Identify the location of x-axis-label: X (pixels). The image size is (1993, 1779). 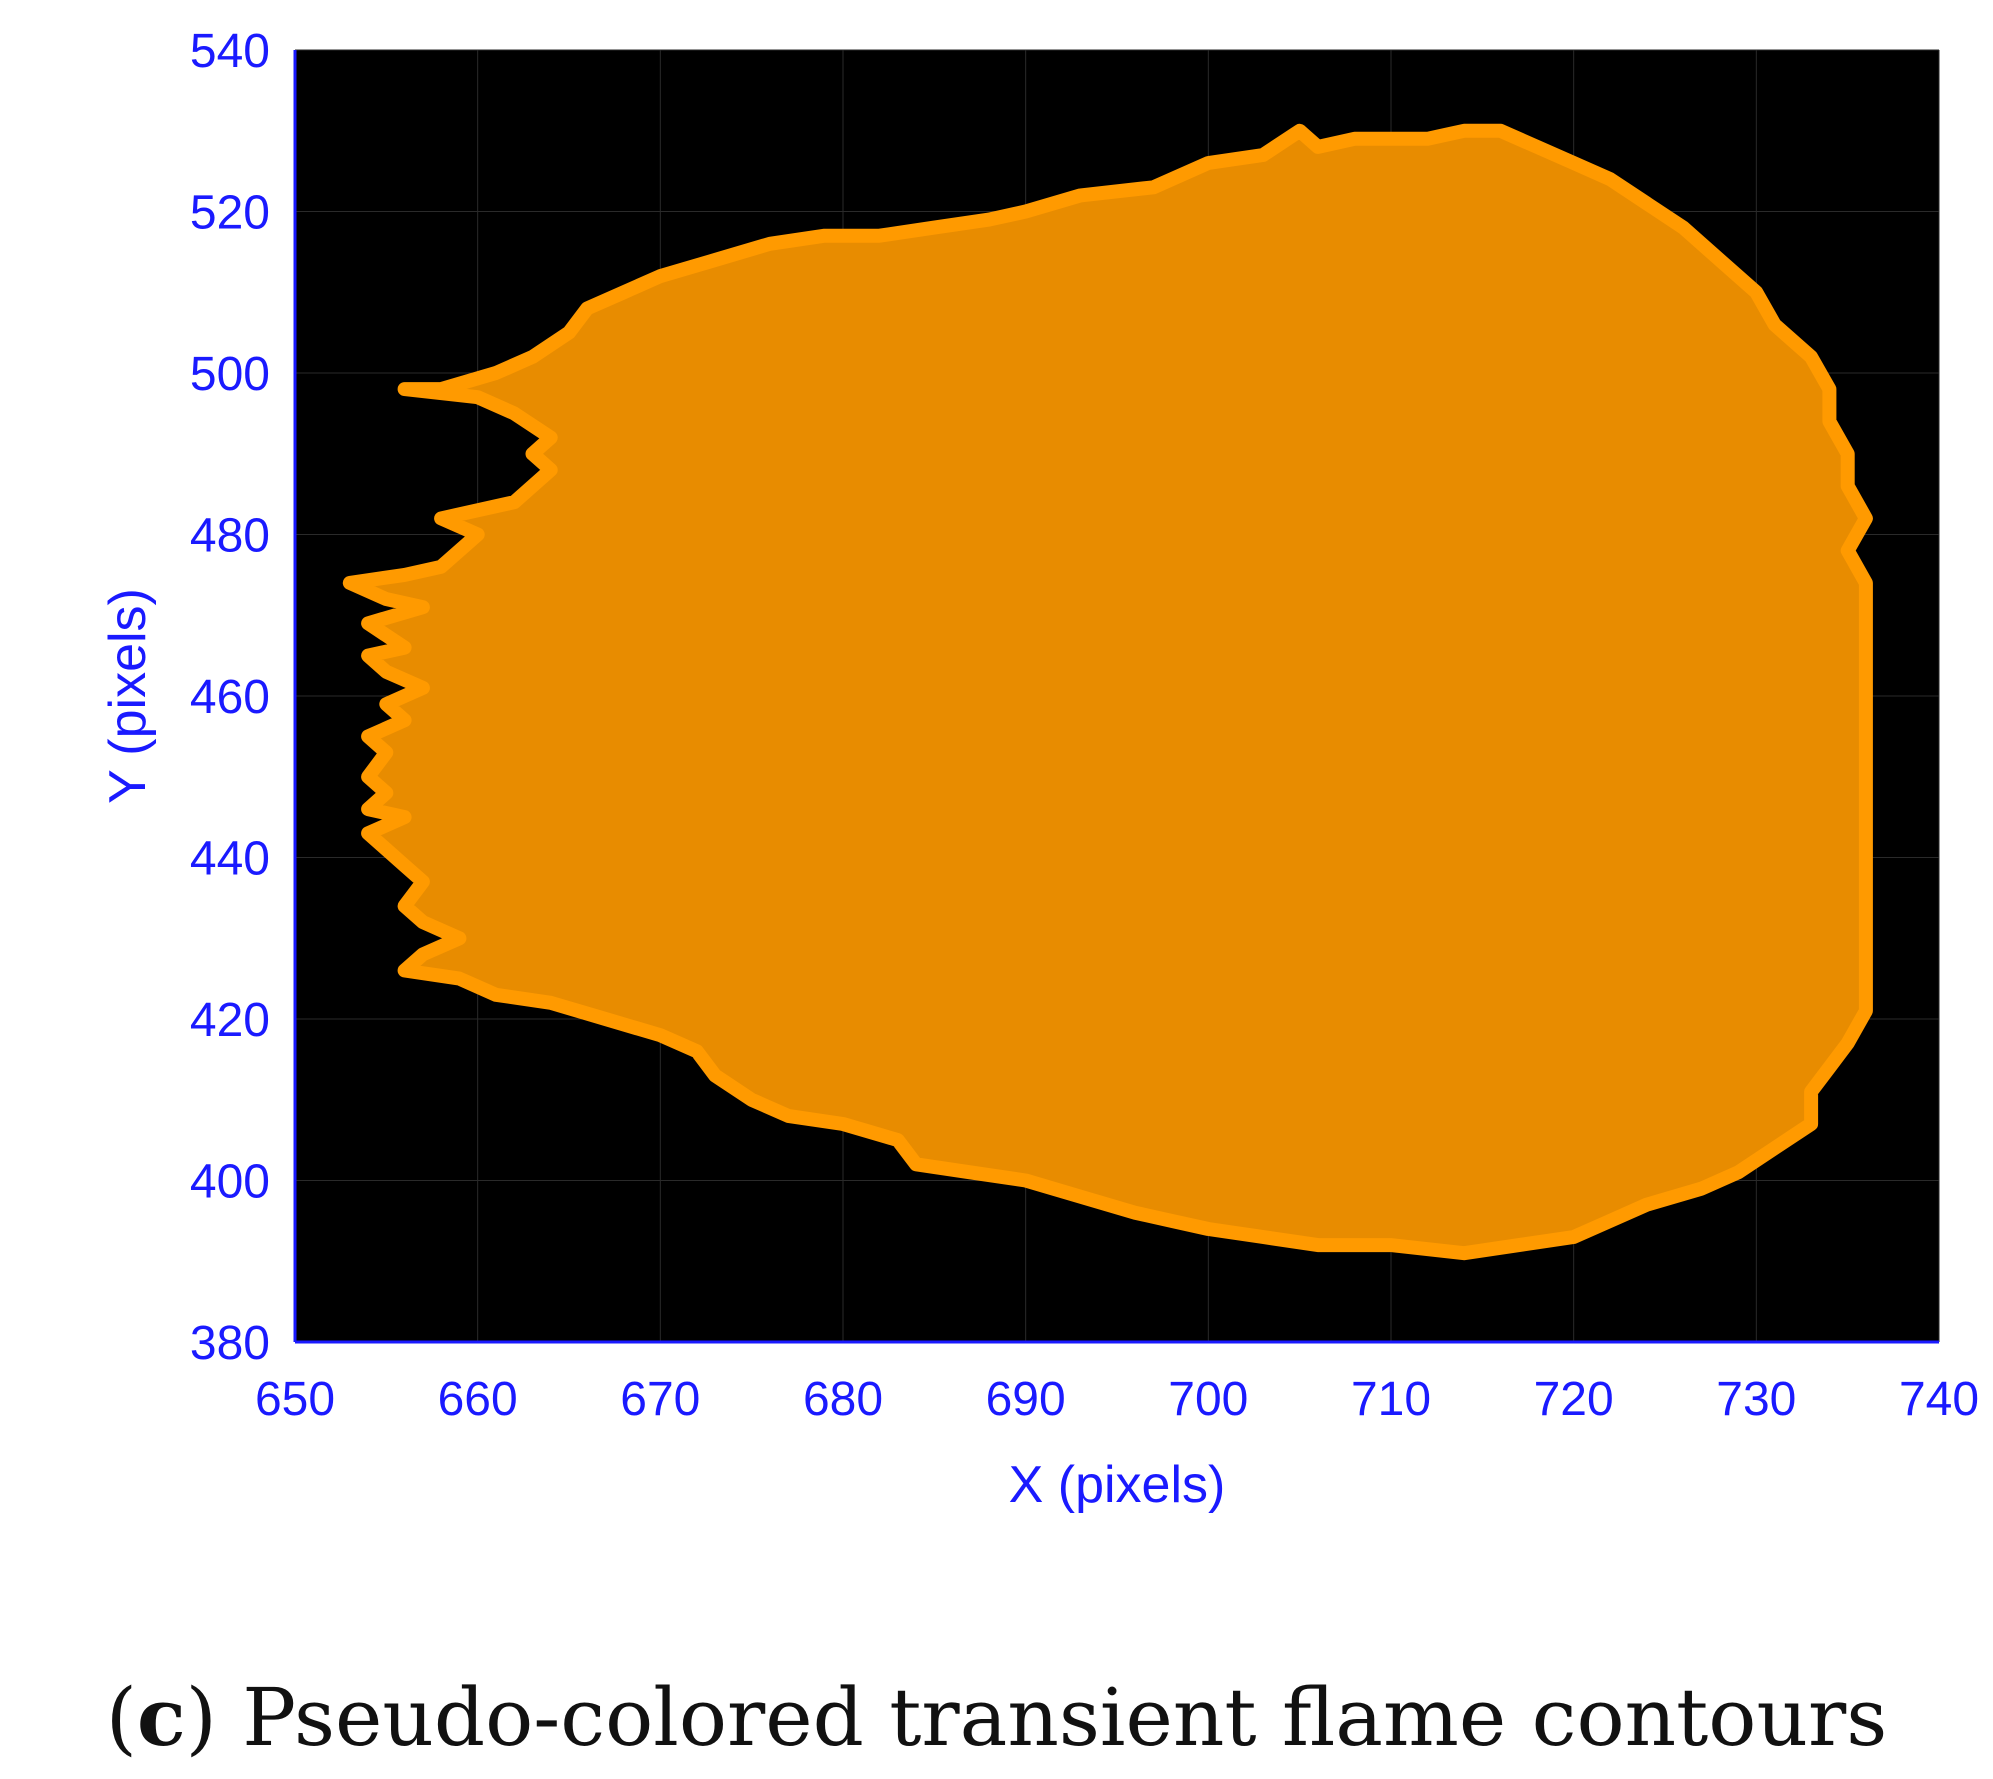
(1117, 1485).